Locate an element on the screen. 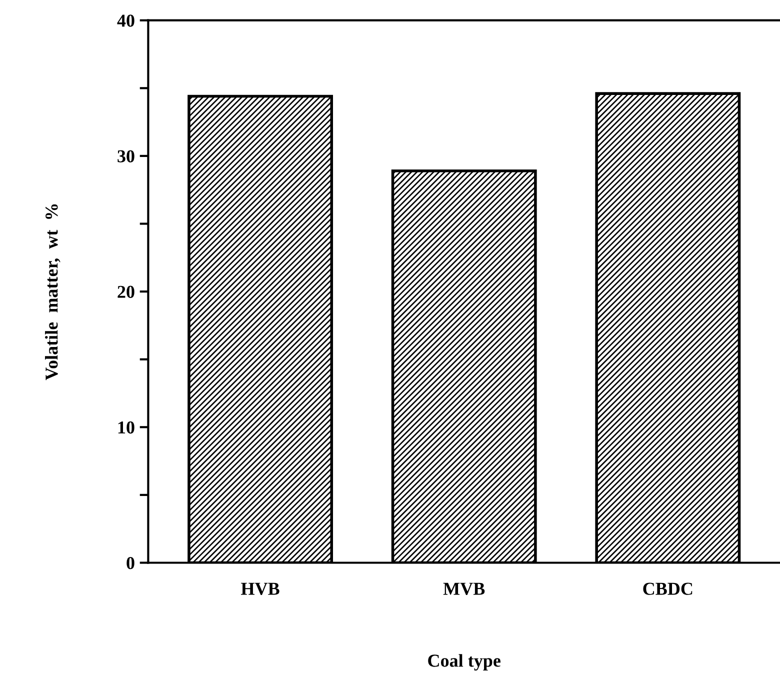  y-tick-label: 30 is located at coordinates (126, 156).